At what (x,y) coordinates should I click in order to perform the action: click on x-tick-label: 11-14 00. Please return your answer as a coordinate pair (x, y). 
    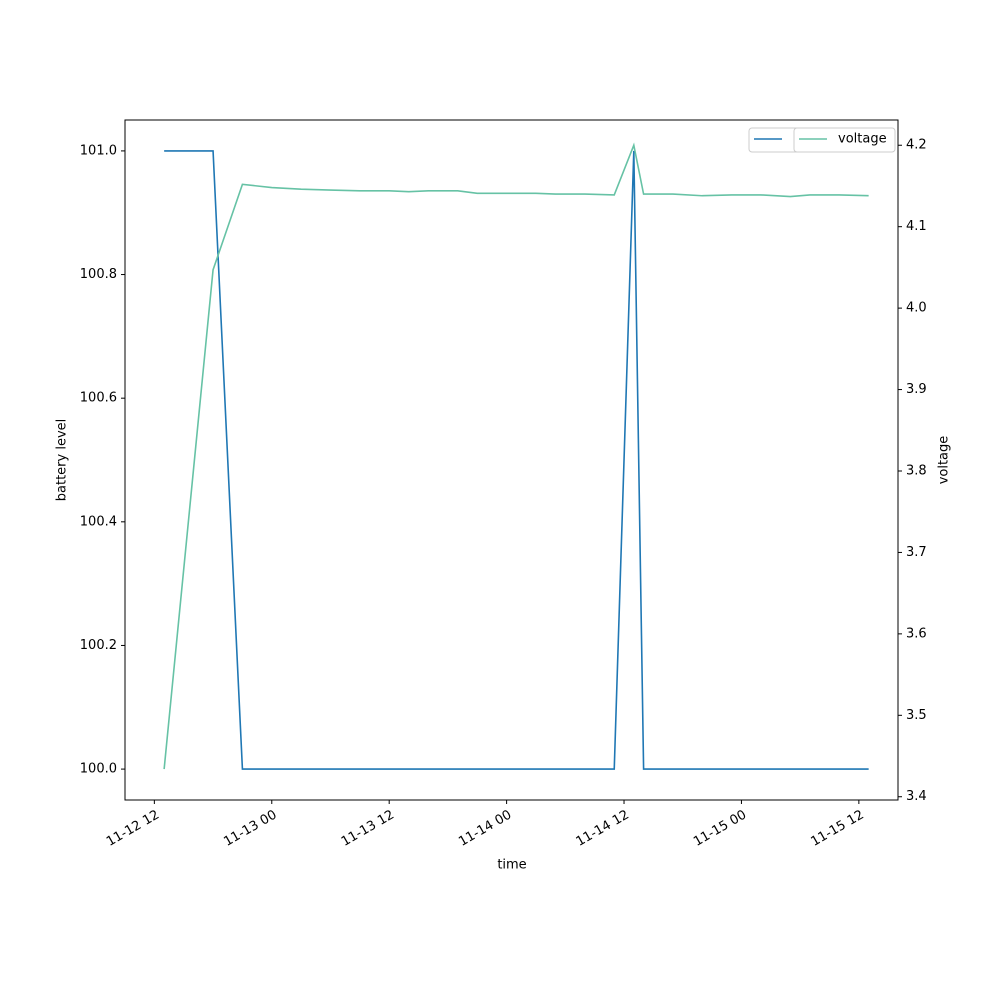
    Looking at the image, I should click on (485, 829).